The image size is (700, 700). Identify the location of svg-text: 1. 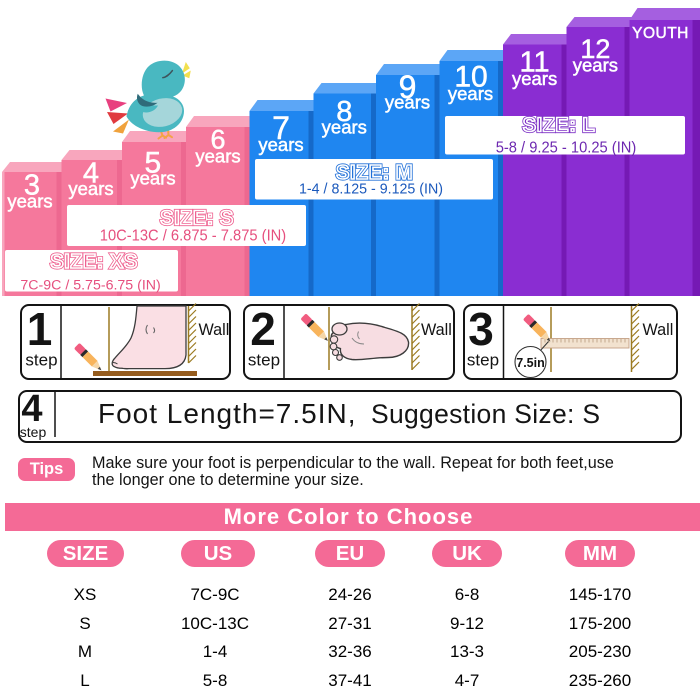
(40, 329).